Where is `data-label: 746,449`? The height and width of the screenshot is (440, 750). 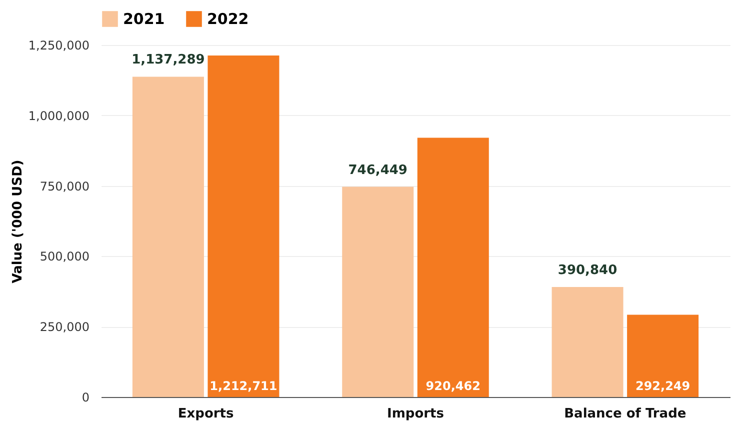
data-label: 746,449 is located at coordinates (378, 170).